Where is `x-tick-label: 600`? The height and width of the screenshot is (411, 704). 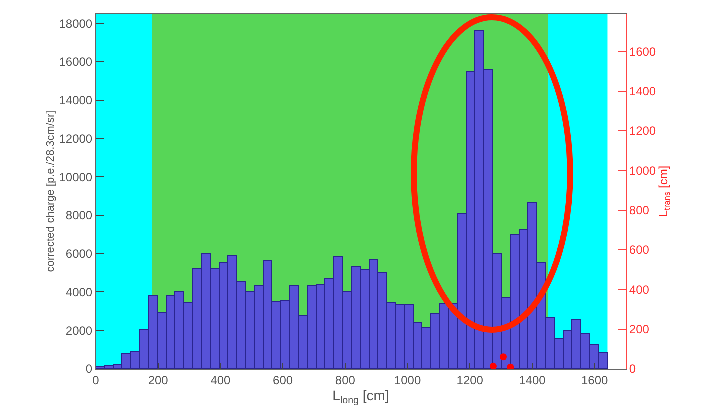
x-tick-label: 600 is located at coordinates (283, 380).